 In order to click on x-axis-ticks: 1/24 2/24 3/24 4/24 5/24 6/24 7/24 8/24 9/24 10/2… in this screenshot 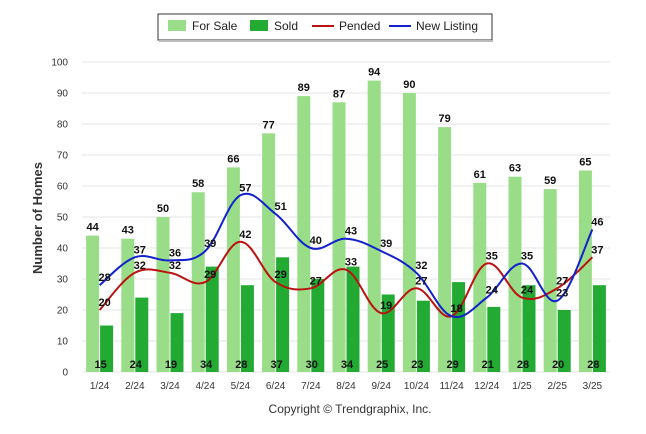, I will do `click(346, 386)`.